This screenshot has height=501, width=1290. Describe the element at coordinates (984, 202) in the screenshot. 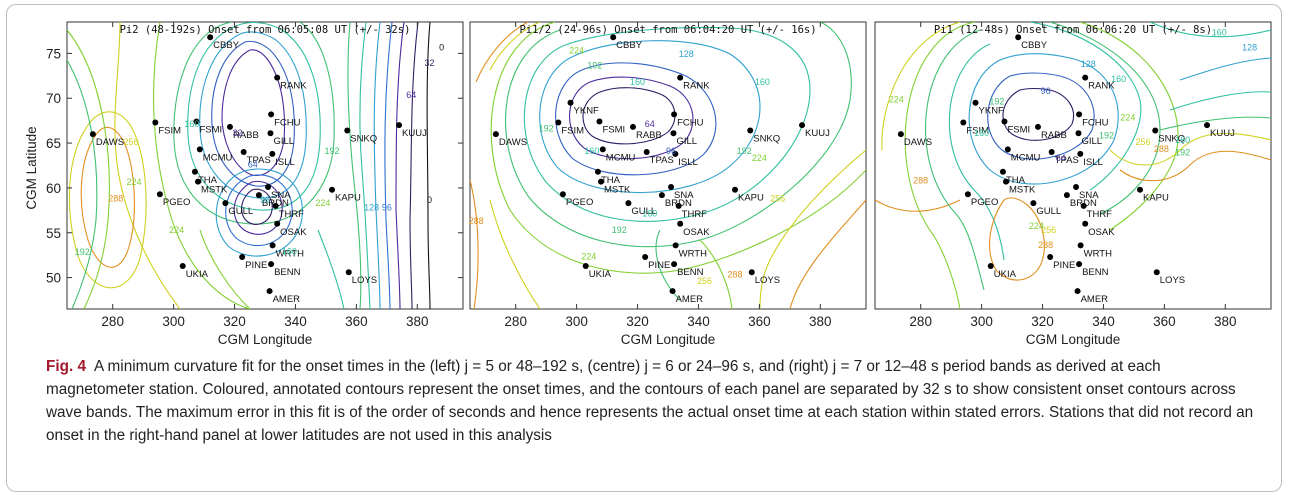

I see `station-label: PGEO` at that location.